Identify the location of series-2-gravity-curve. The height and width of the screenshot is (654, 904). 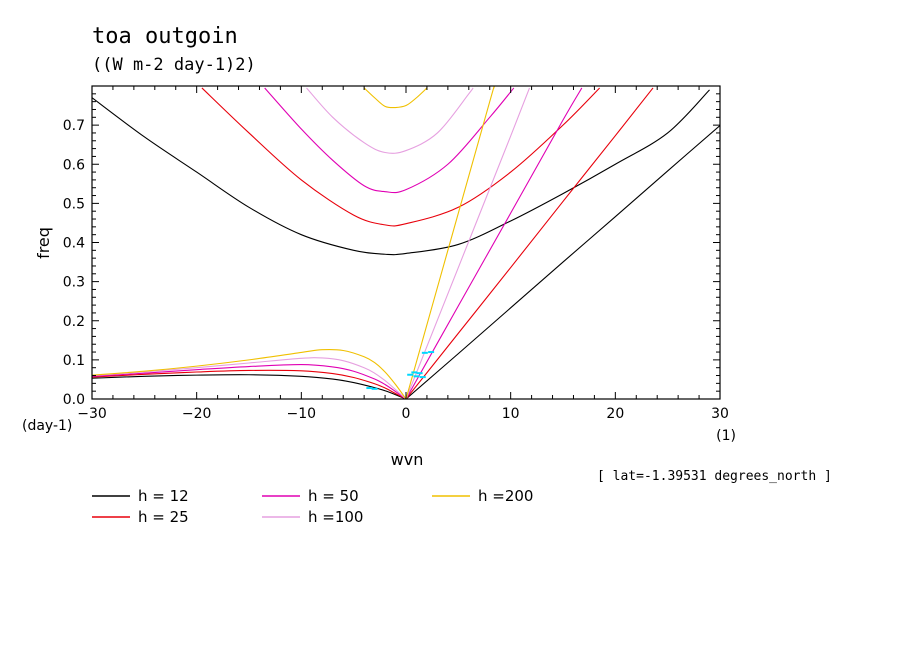
(401, 157).